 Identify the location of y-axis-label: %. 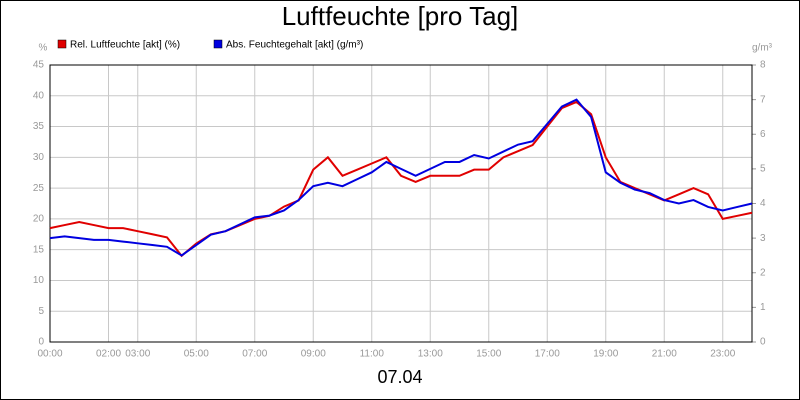
(43, 48).